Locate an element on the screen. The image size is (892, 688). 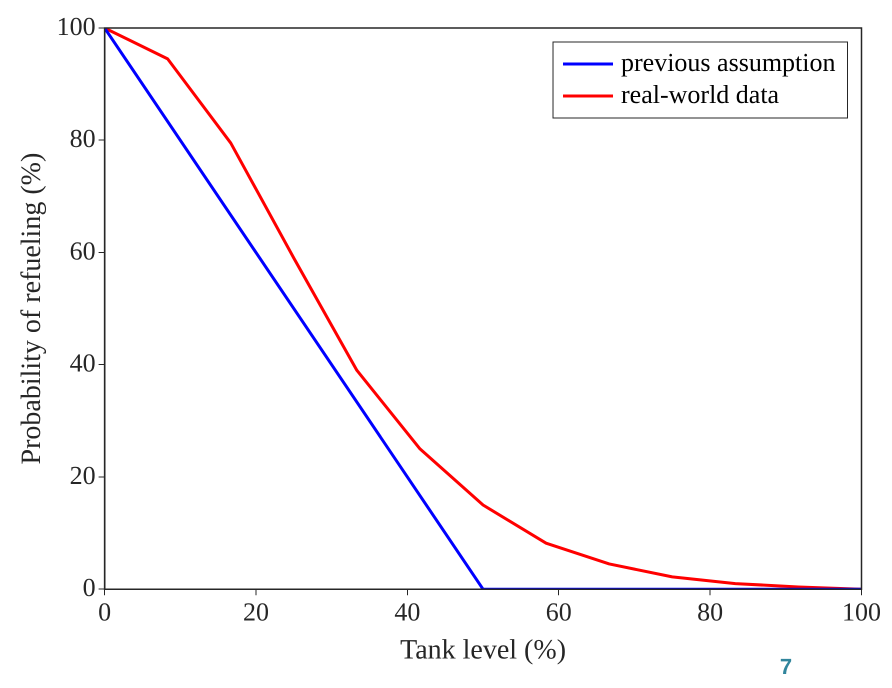
x-tick-label: 40 is located at coordinates (407, 612).